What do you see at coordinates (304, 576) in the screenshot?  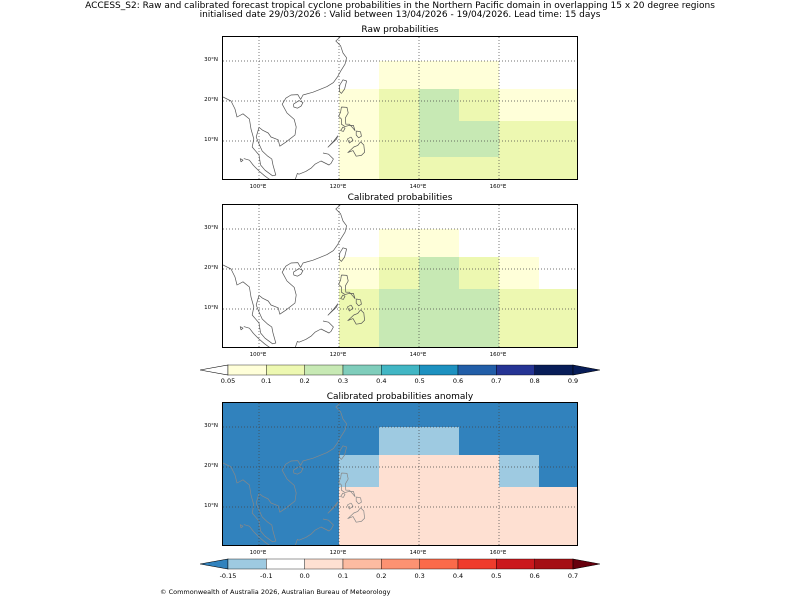 I see `colorbar-tick-label: 0.0` at bounding box center [304, 576].